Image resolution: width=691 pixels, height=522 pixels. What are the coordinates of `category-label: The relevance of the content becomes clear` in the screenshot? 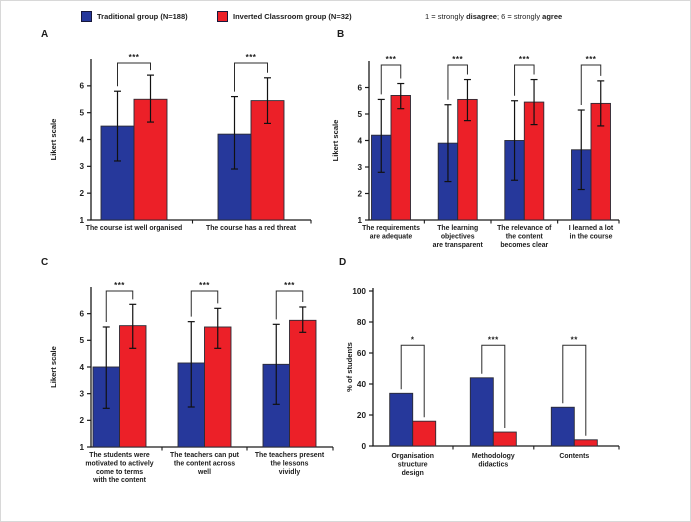 It's located at (524, 237).